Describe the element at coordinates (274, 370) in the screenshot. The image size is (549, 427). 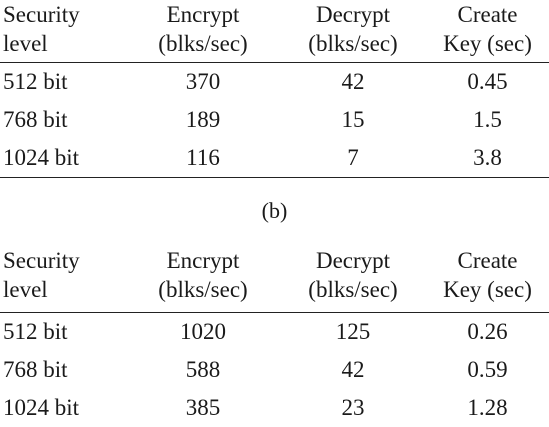
I see `table-row: 768 bit 588 42 0.59` at that location.